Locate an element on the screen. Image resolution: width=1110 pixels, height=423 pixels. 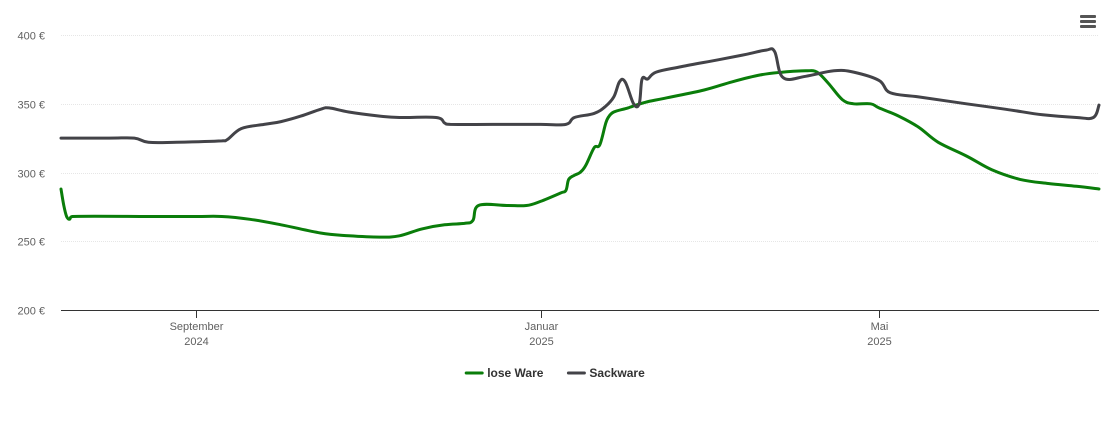
y-tick-label: 250 € is located at coordinates (31, 243).